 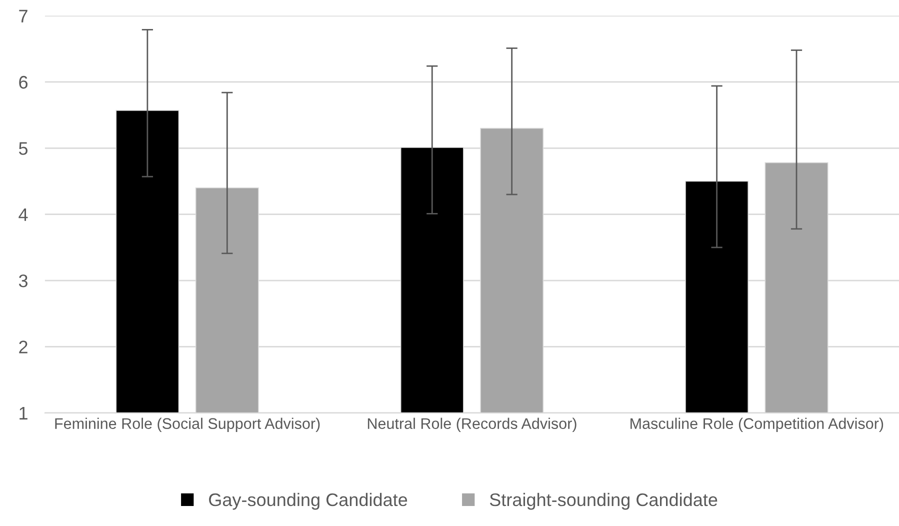 I want to click on legend-label: Straight-sounding Candidate, so click(x=604, y=501).